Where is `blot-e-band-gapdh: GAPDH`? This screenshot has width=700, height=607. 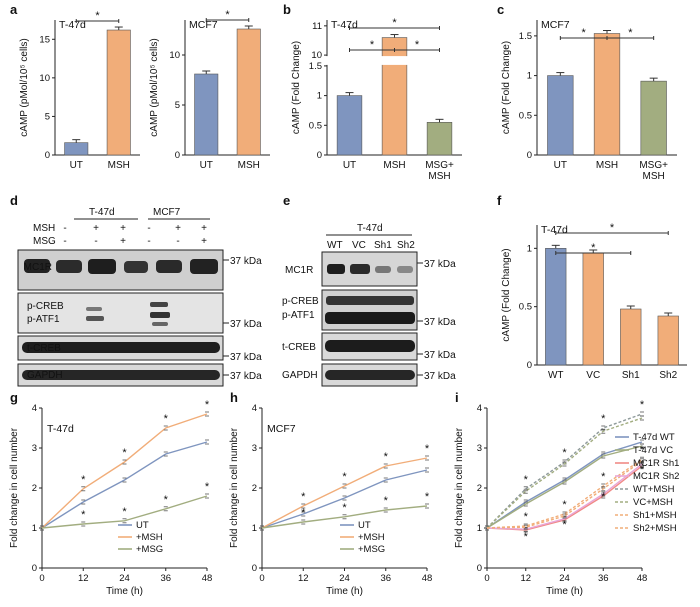
blot-e-band-gapdh: GAPDH is located at coordinates (300, 375).